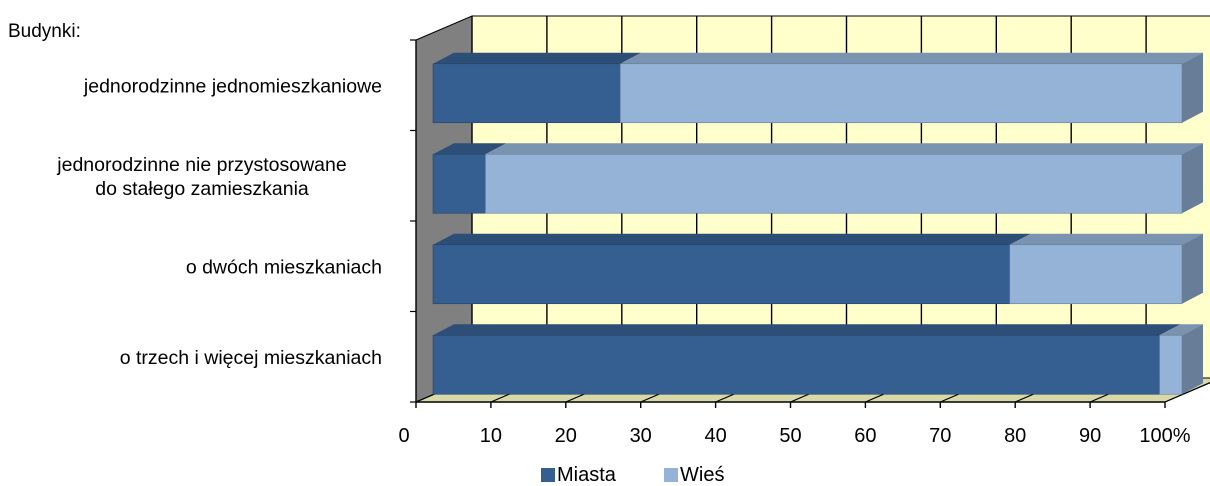 The height and width of the screenshot is (486, 1210). I want to click on legend: Miasta Wieś, so click(632, 475).